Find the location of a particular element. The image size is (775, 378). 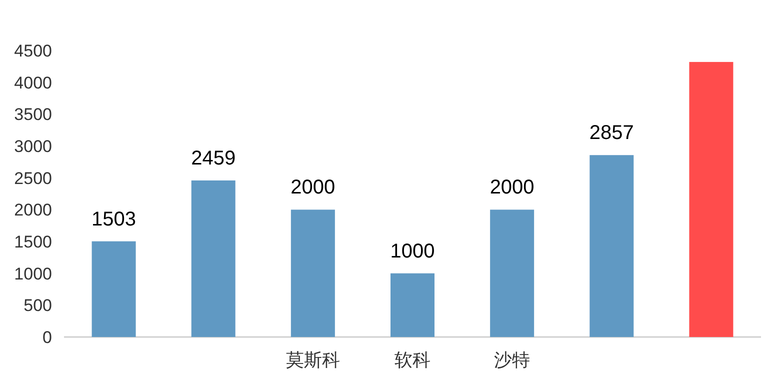

x-tick-label: 软科 is located at coordinates (412, 360).